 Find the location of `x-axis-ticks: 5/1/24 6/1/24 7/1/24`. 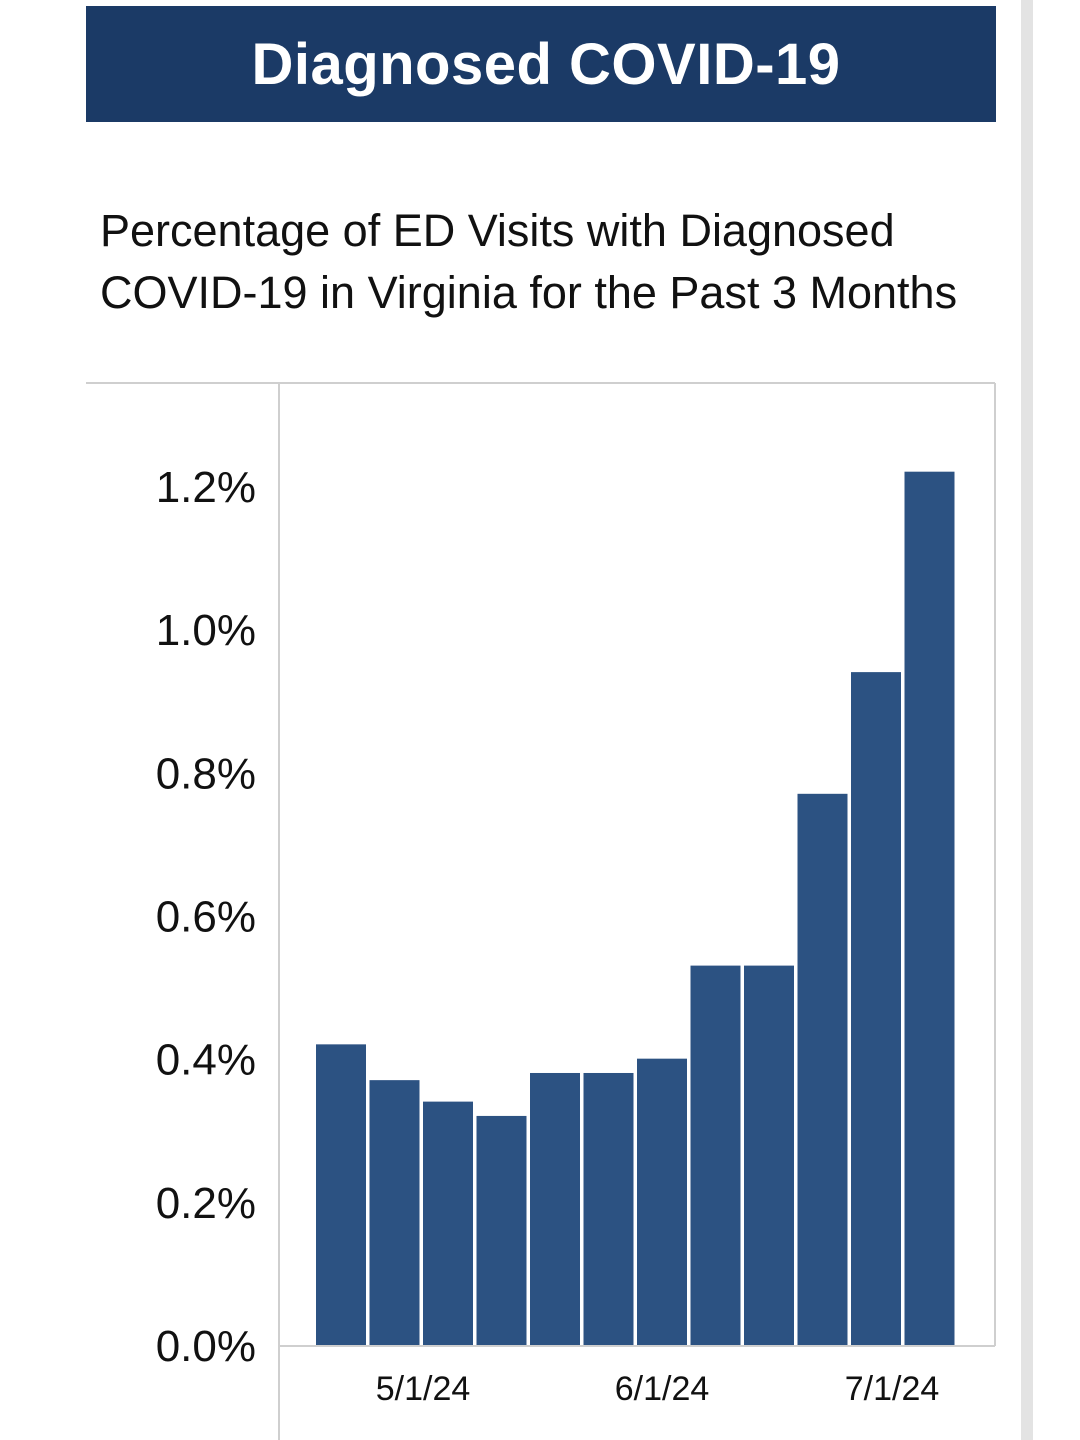

x-axis-ticks: 5/1/24 6/1/24 7/1/24 is located at coordinates (658, 1389).